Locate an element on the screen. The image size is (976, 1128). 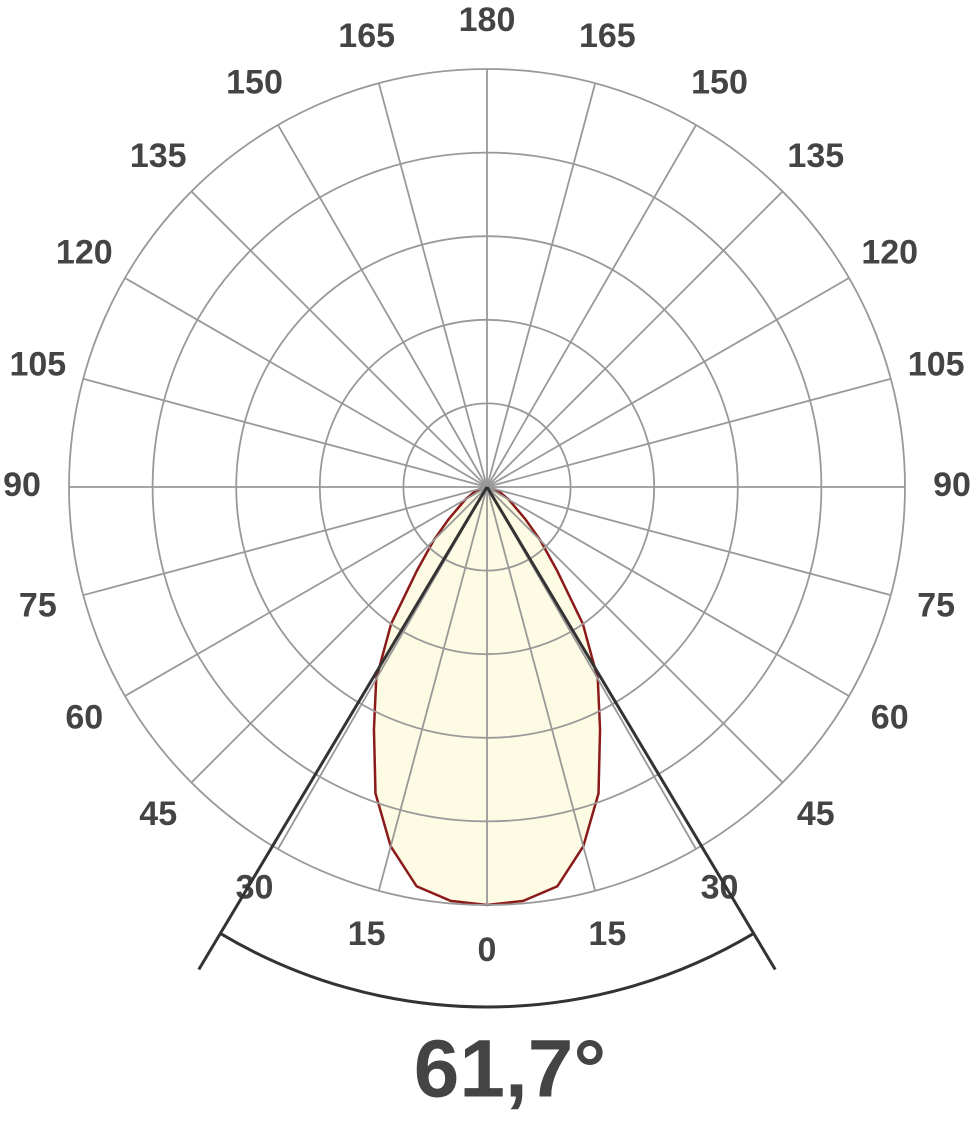
angle-tick-label: 0 is located at coordinates (487, 950).